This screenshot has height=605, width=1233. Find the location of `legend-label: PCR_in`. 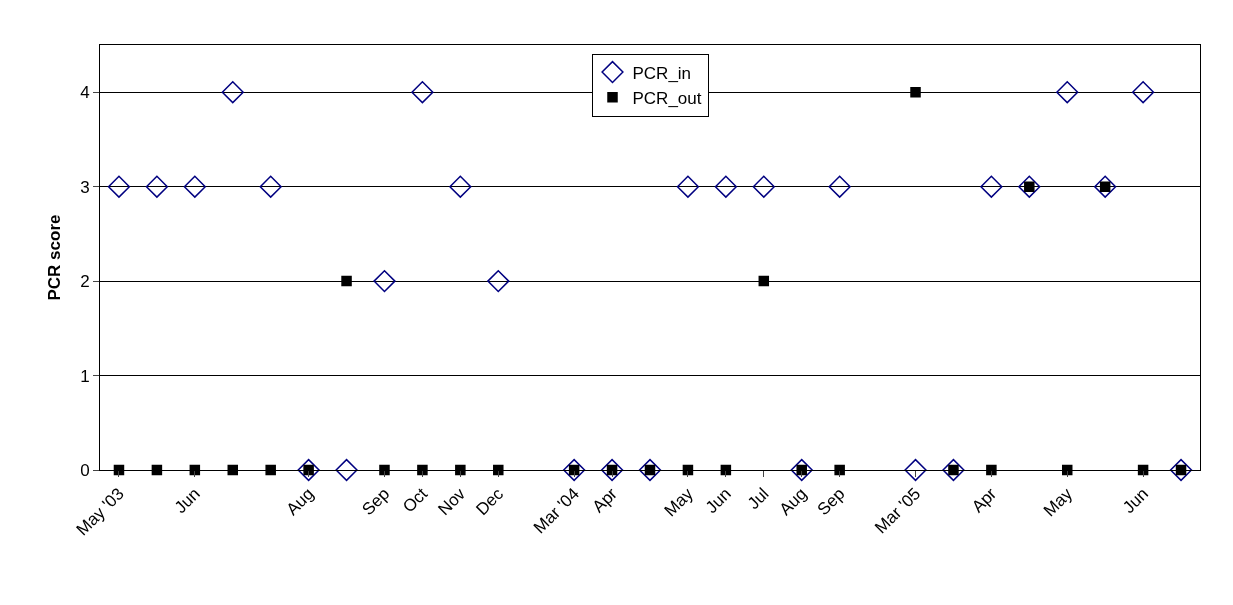

legend-label: PCR_in is located at coordinates (662, 73).